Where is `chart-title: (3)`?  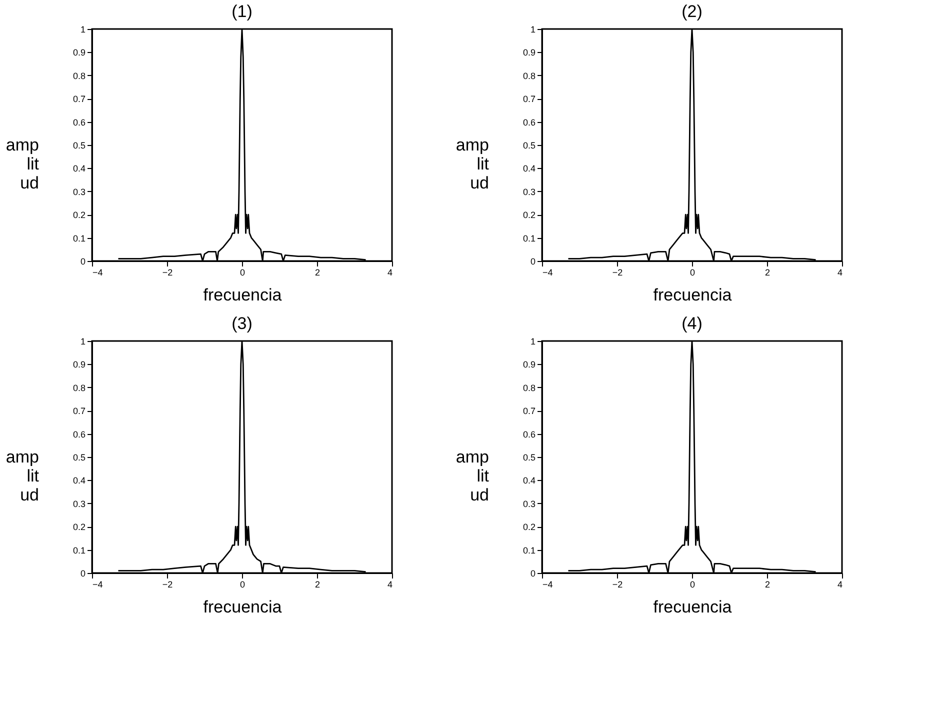
chart-title: (3) is located at coordinates (242, 323).